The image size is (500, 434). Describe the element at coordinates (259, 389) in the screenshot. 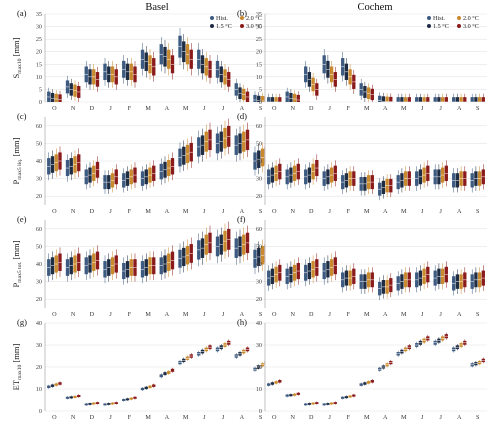

I see `y-tick-label: 10` at that location.